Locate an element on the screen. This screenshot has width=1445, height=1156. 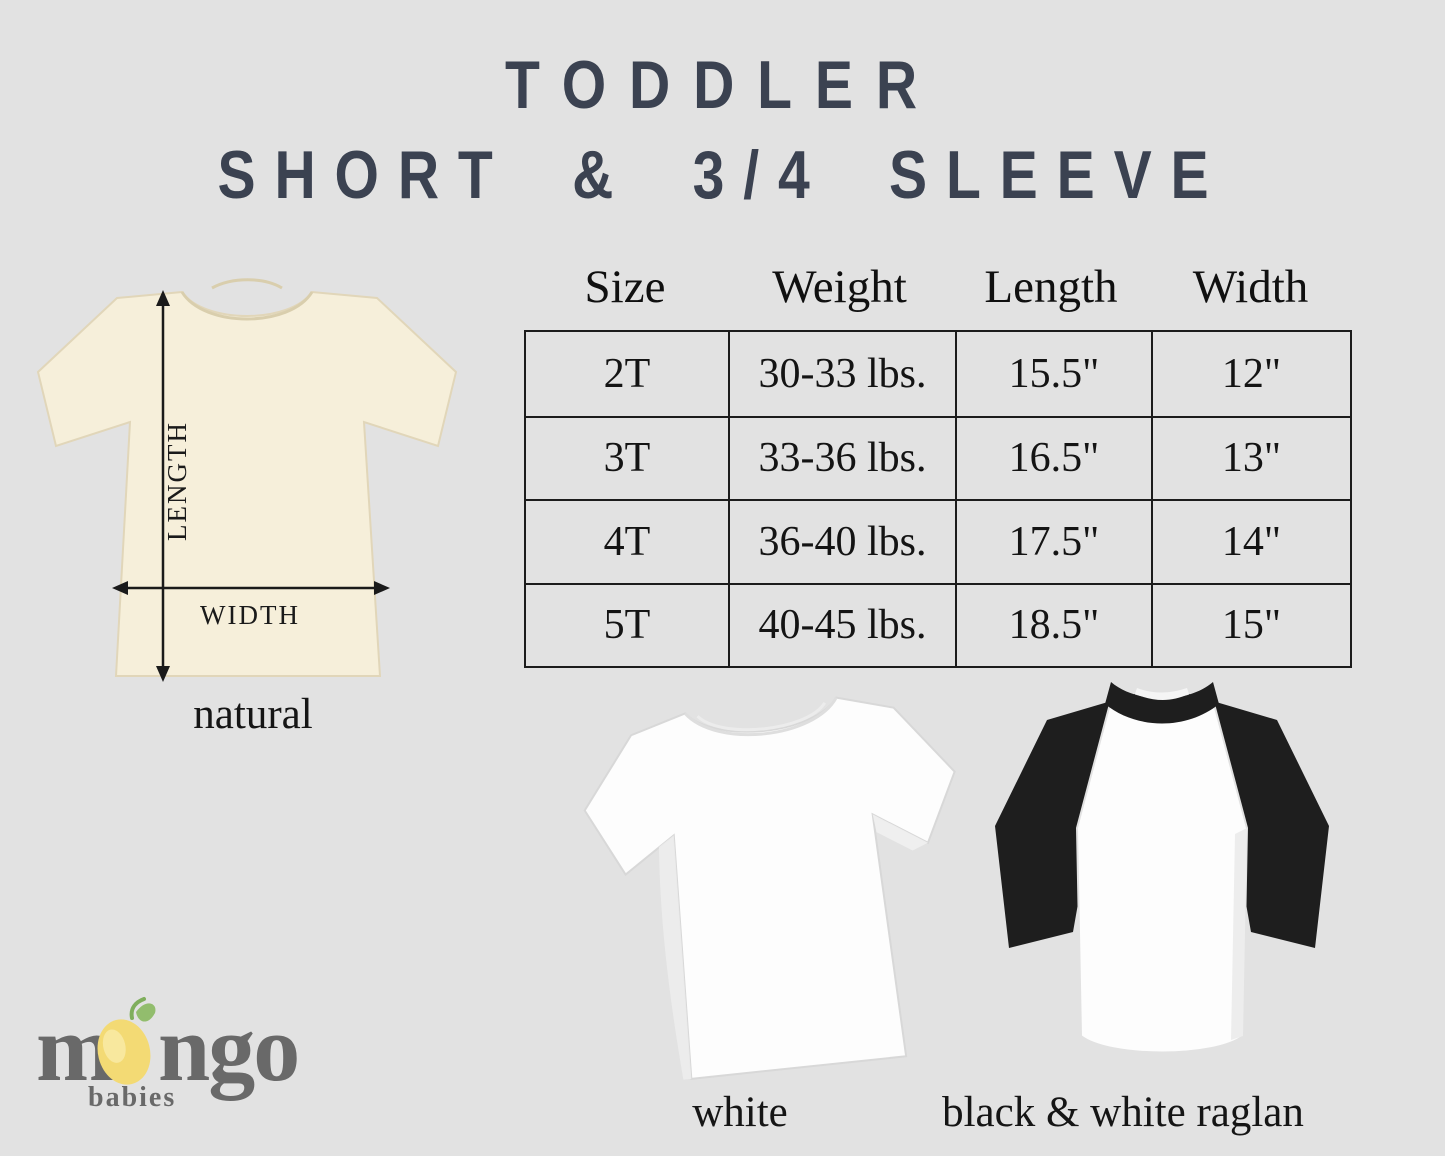
table-cell-length: 17.5" is located at coordinates (1053, 541).